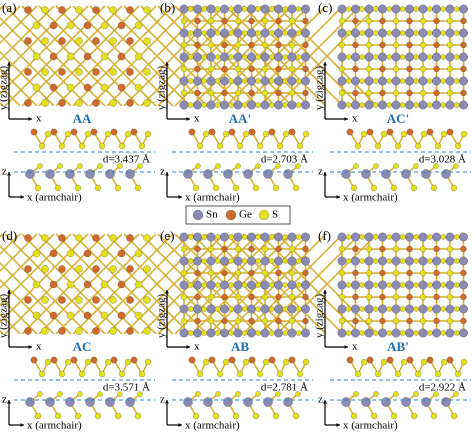 This screenshot has width=474, height=436. I want to click on axis-label: z, so click(4, 172).